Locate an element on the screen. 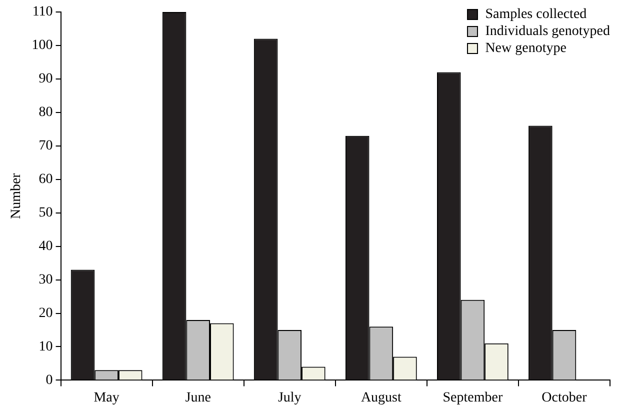 The height and width of the screenshot is (413, 618). y-tick-label: 70 is located at coordinates (45, 146).